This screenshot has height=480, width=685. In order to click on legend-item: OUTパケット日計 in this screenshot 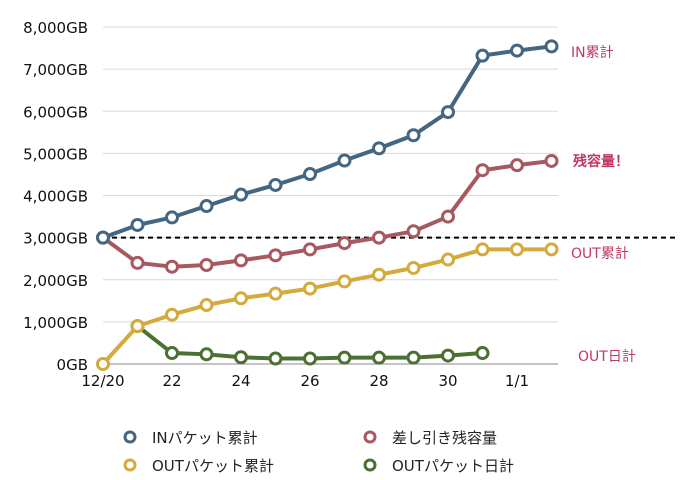, I will do `click(438, 466)`.